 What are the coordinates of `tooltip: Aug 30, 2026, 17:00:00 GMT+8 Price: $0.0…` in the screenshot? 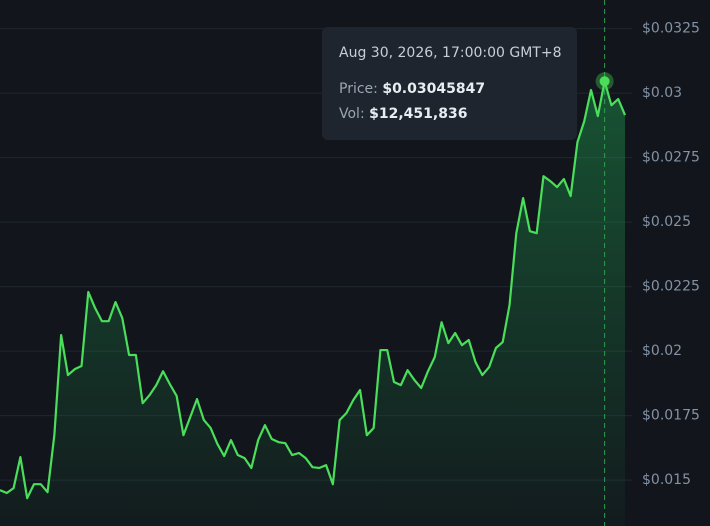 It's located at (449, 83).